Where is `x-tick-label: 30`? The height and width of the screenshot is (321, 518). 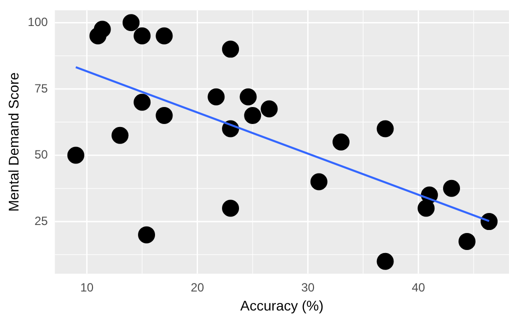 x-tick-label: 30 is located at coordinates (308, 287).